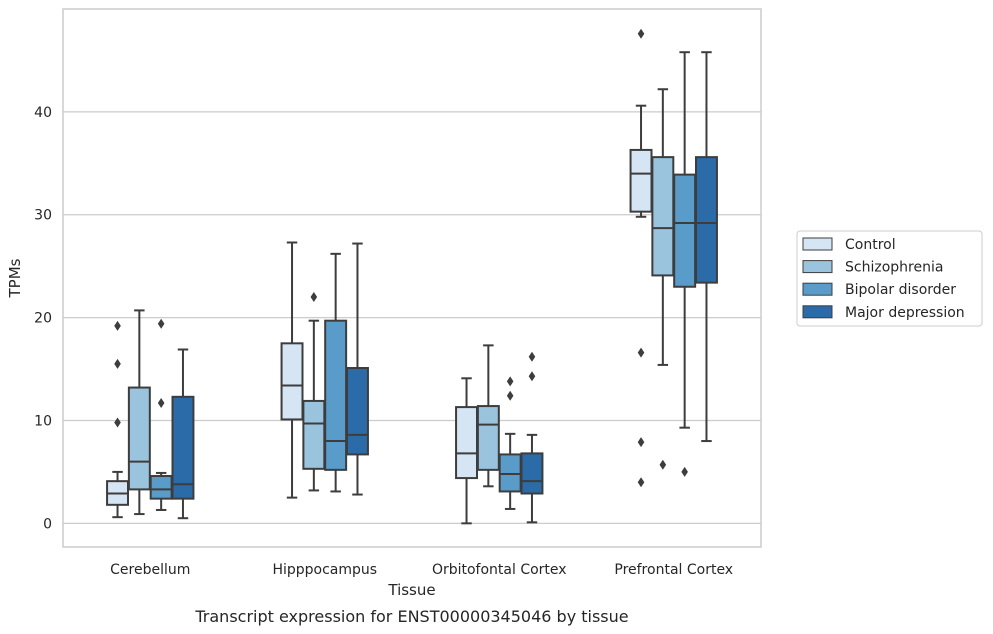 Image resolution: width=993 pixels, height=634 pixels. Describe the element at coordinates (43, 216) in the screenshot. I see `y-tick-label: 30` at that location.